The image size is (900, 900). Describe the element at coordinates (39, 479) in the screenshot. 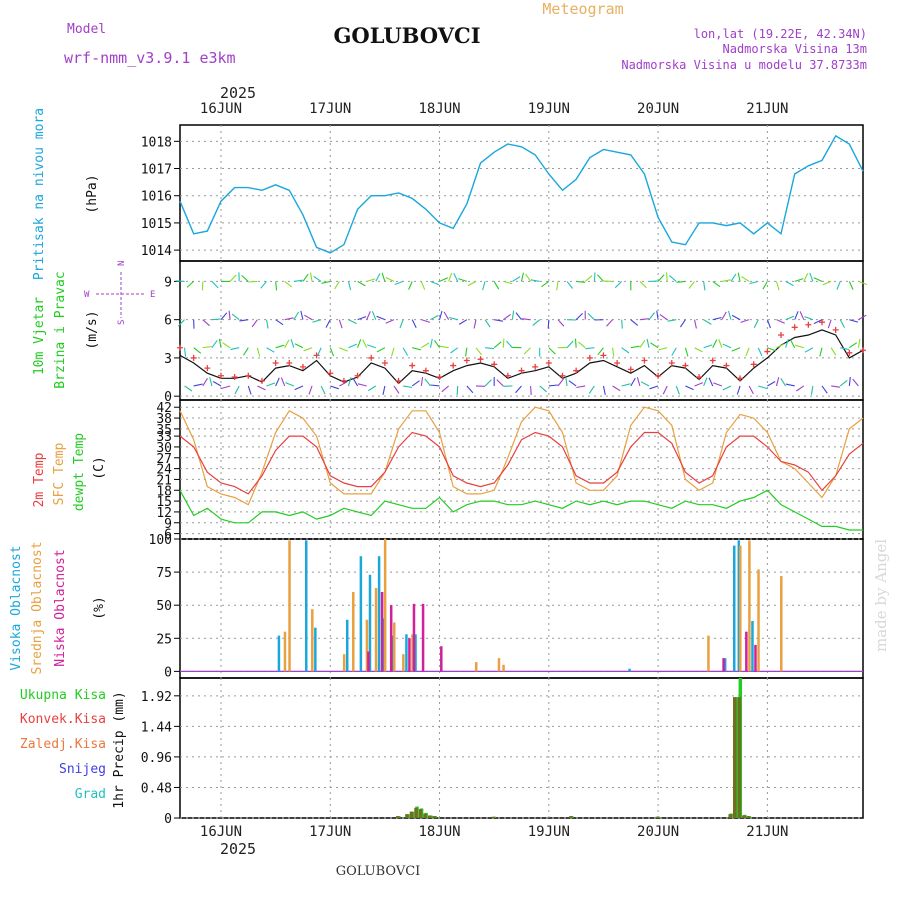

I see `temp-label1: 2m Temp` at that location.